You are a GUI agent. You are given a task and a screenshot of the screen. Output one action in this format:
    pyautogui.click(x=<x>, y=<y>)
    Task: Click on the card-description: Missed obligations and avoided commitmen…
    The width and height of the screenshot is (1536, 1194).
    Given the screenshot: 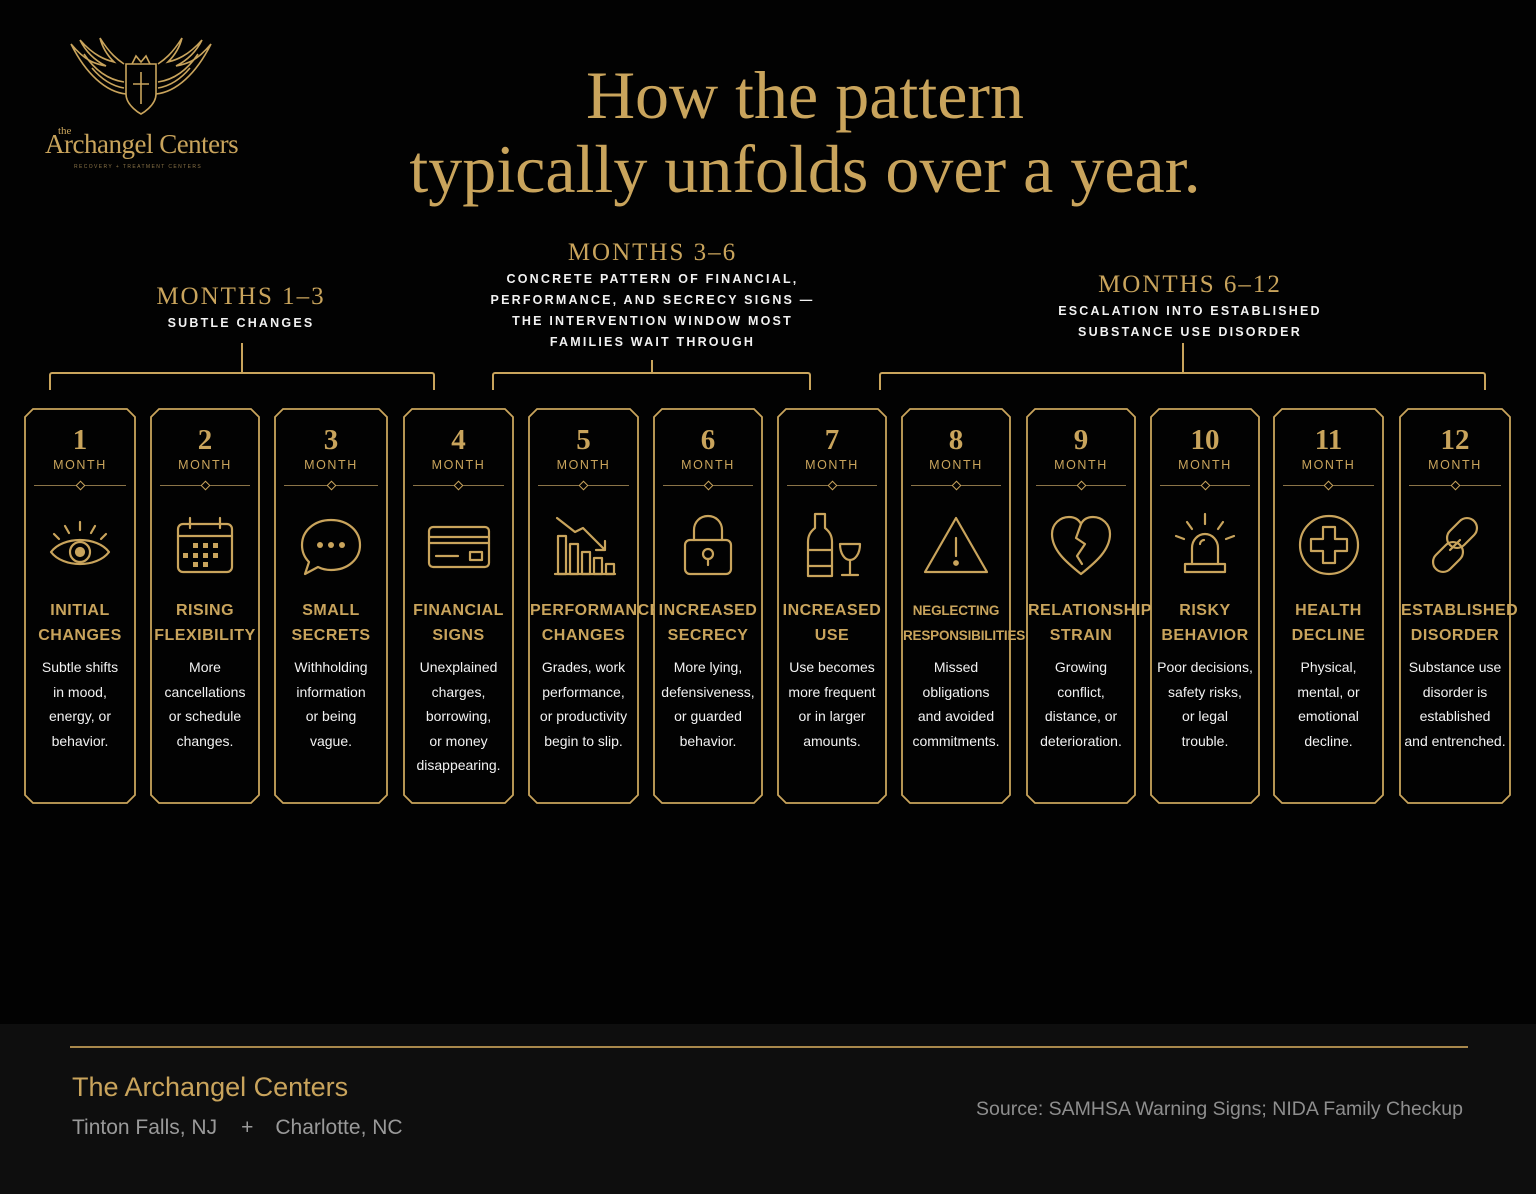 What is the action you would take?
    pyautogui.click(x=956, y=704)
    